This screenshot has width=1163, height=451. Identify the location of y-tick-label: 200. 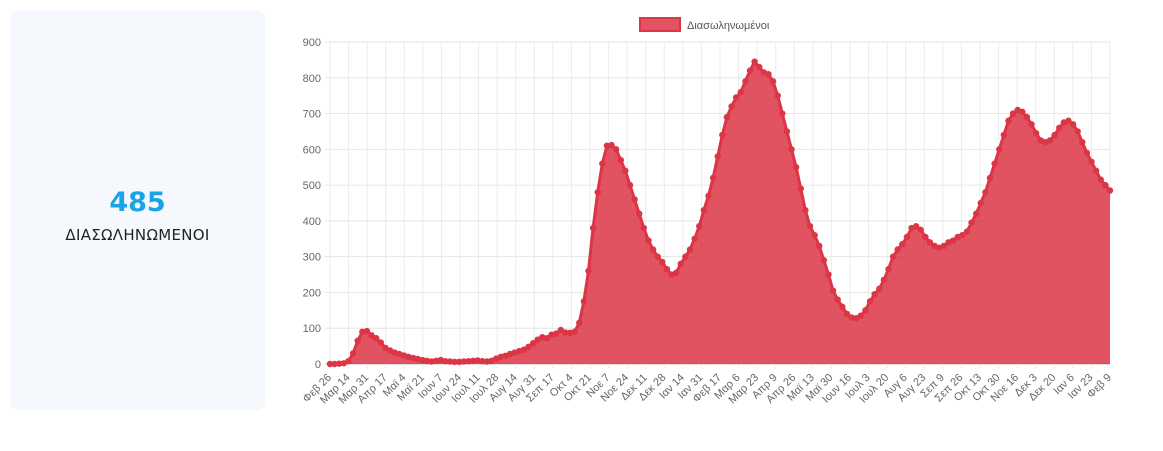
(312, 293).